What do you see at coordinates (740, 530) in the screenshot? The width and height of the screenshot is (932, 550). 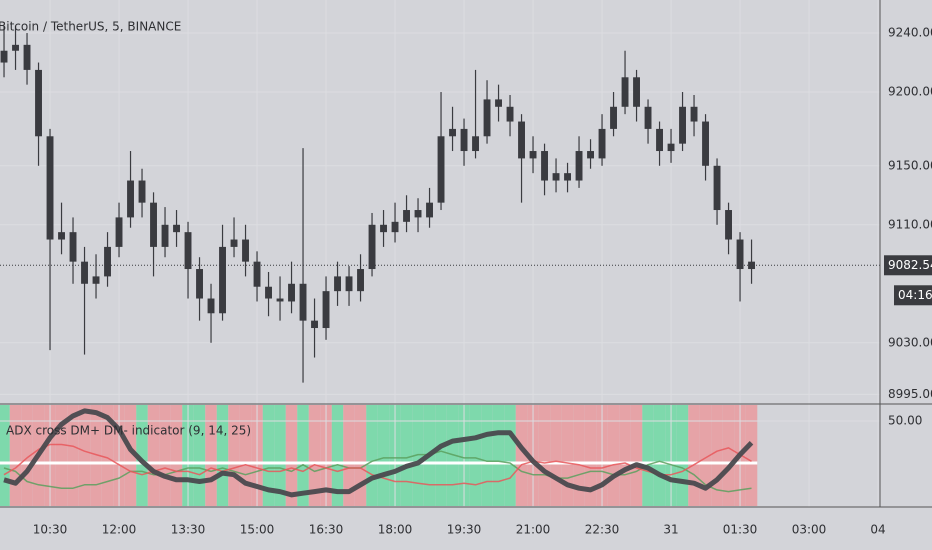 I see `x-tick-label: 01:30` at bounding box center [740, 530].